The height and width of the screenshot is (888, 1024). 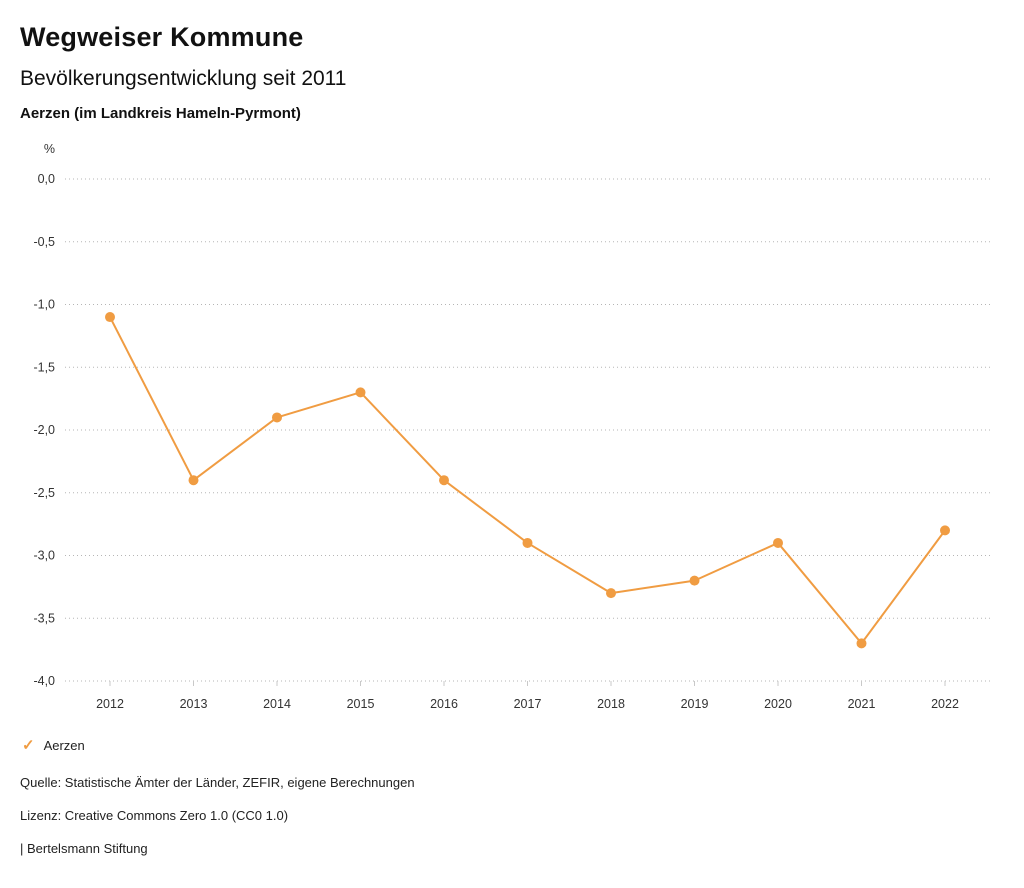 What do you see at coordinates (778, 704) in the screenshot?
I see `x-tick-label: 2020` at bounding box center [778, 704].